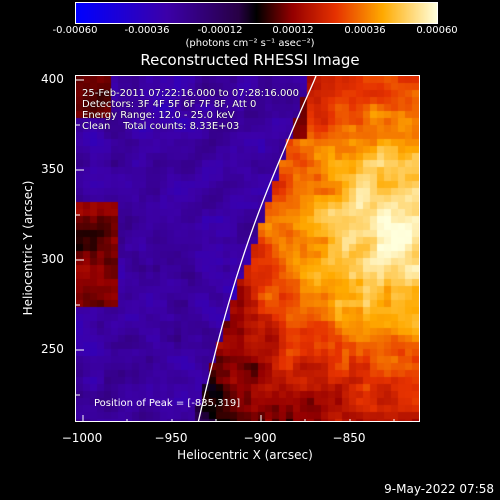 This screenshot has width=500, height=500. I want to click on y-tick-label: 400, so click(52, 79).